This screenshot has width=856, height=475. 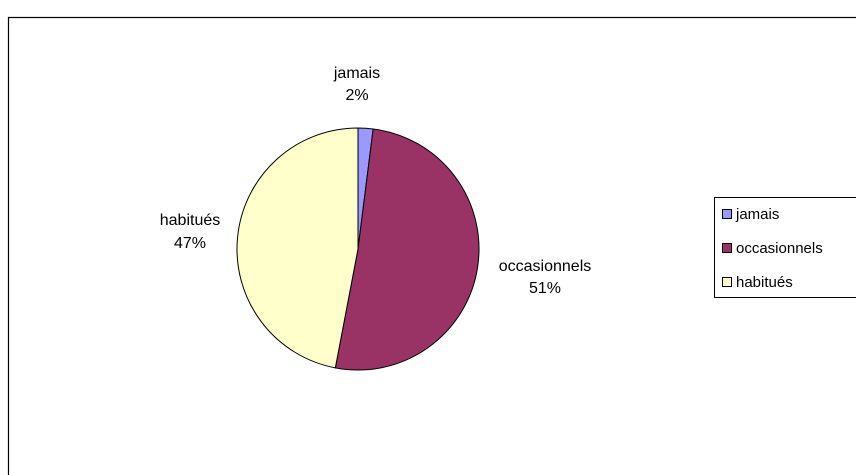 I want to click on pie-slices, so click(x=358, y=249).